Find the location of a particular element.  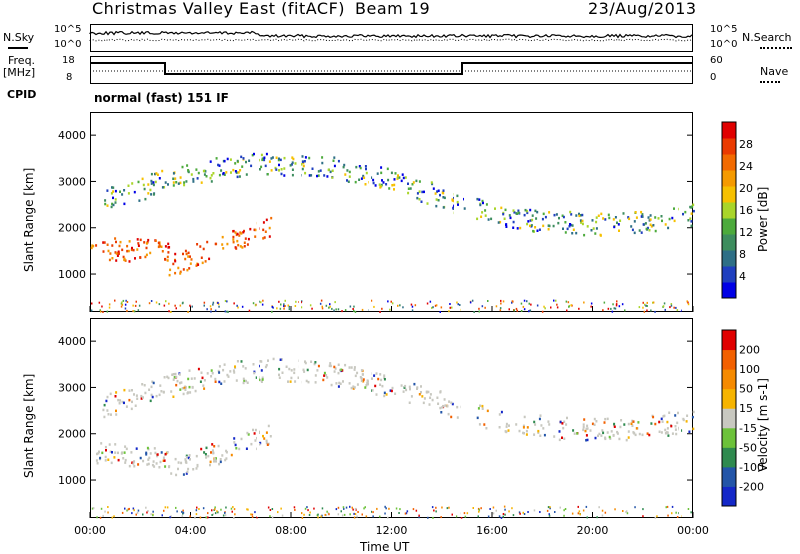

nsearch-legend-line is located at coordinates (776, 48).